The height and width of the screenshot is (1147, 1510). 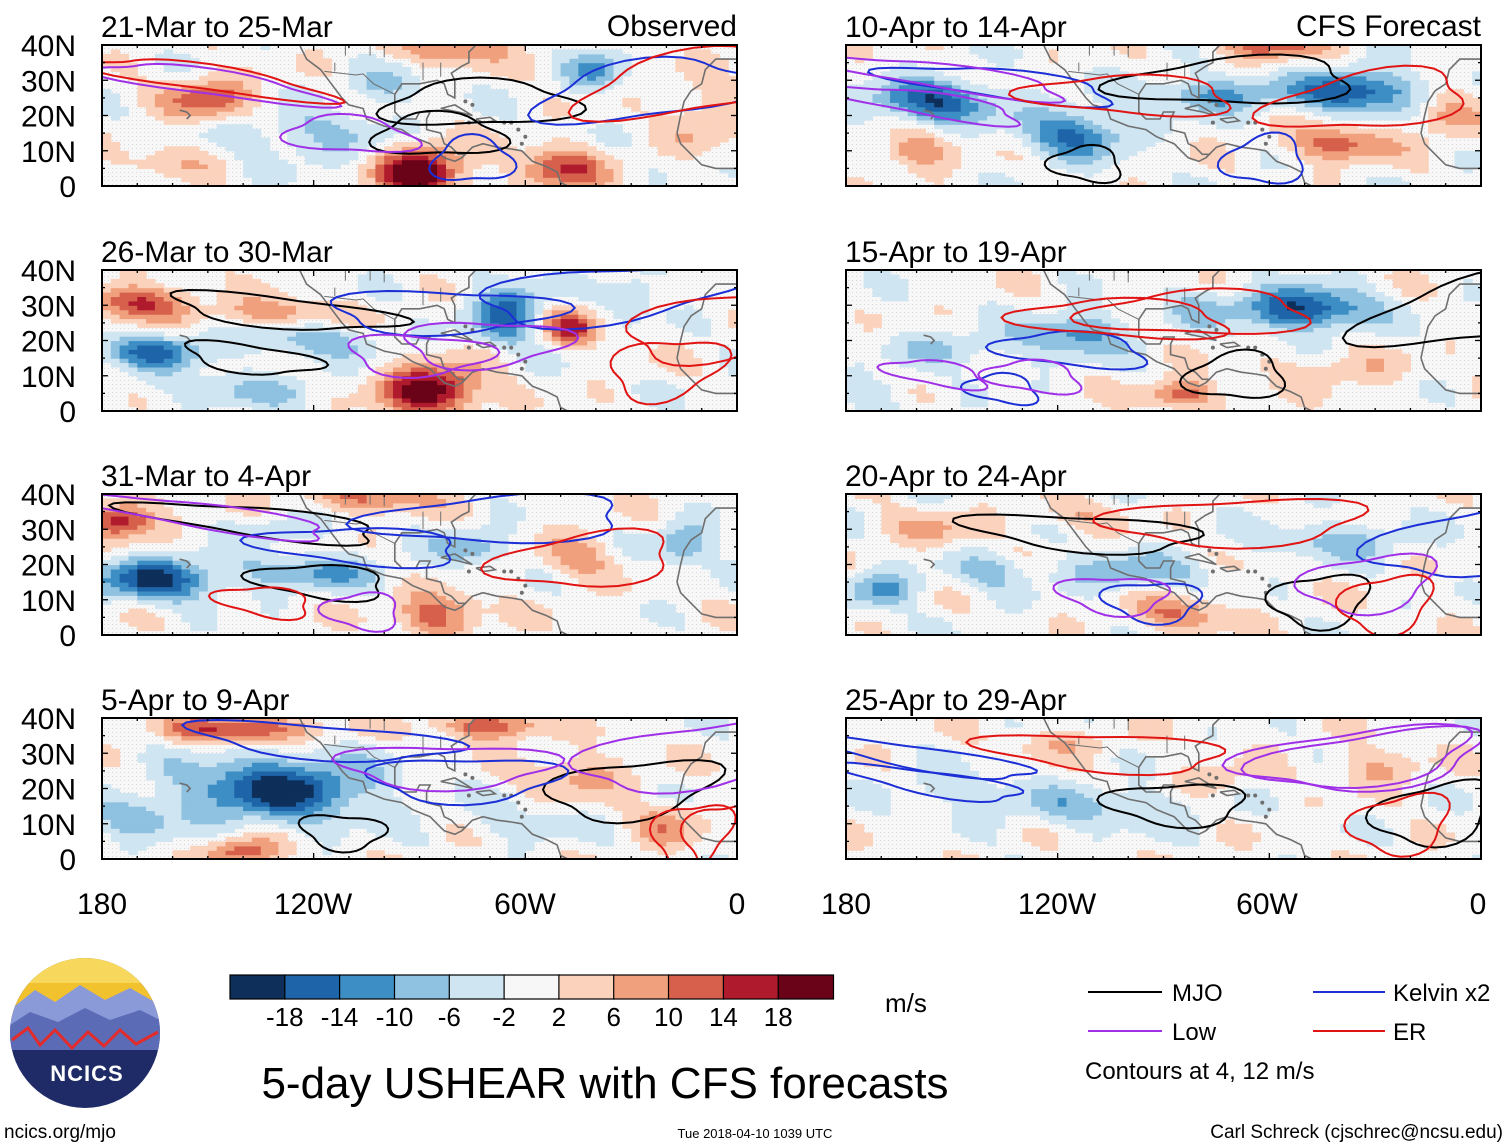 What do you see at coordinates (360, 82) in the screenshot?
I see `border-line` at bounding box center [360, 82].